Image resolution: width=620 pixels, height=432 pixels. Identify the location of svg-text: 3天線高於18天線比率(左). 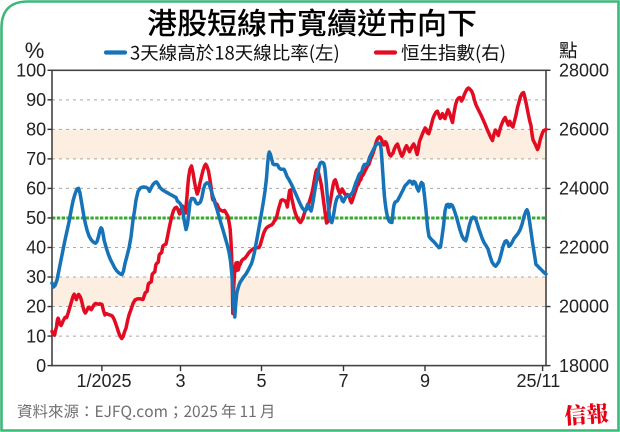
(235, 52).